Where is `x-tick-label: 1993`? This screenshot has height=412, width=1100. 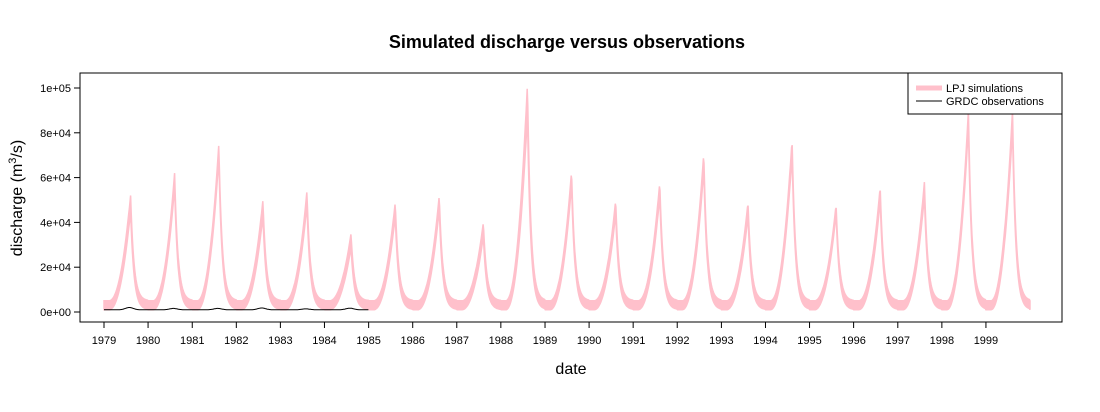
x-tick-label: 1993 is located at coordinates (721, 341).